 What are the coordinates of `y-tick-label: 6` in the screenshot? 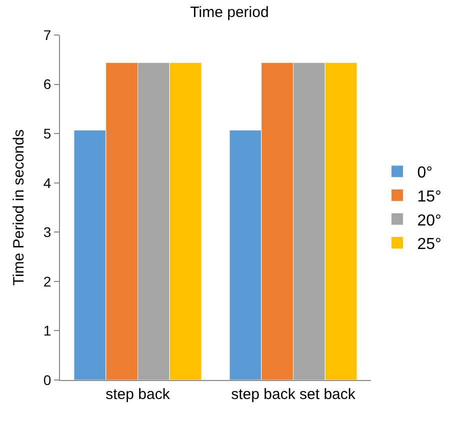 It's located at (47, 84).